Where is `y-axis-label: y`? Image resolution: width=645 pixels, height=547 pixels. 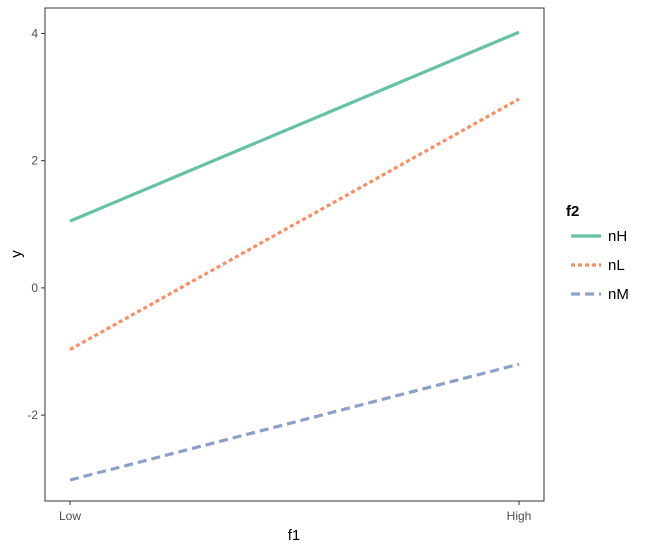 y-axis-label: y is located at coordinates (16, 254).